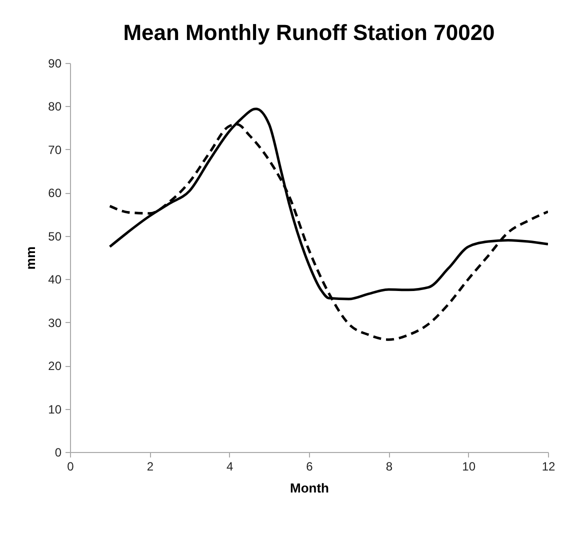 The width and height of the screenshot is (565, 536). Describe the element at coordinates (230, 467) in the screenshot. I see `x-tick-label: 4` at that location.